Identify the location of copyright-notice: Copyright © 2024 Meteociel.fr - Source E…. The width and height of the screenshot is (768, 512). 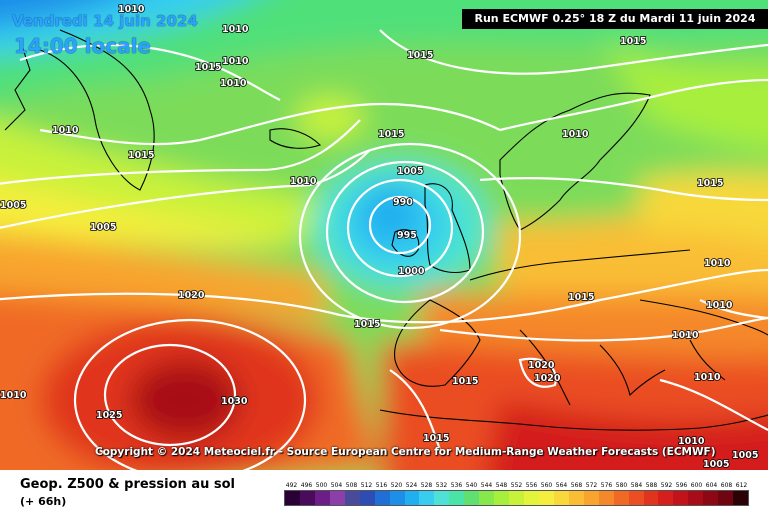
(405, 452).